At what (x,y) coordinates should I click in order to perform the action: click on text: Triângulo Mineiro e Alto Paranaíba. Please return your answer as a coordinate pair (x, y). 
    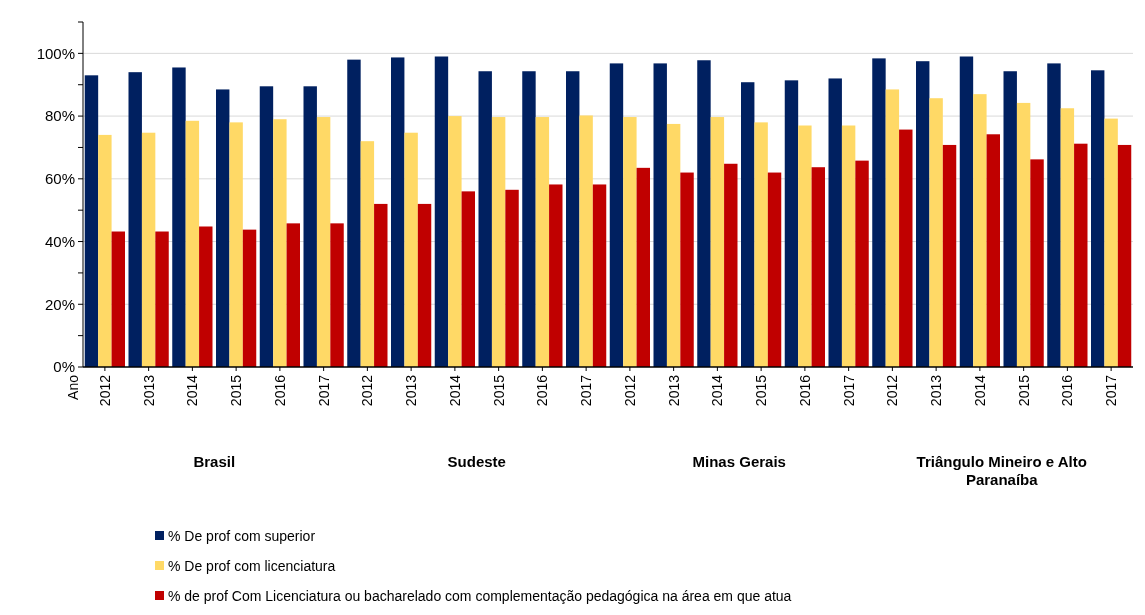
    Looking at the image, I should click on (1001, 470).